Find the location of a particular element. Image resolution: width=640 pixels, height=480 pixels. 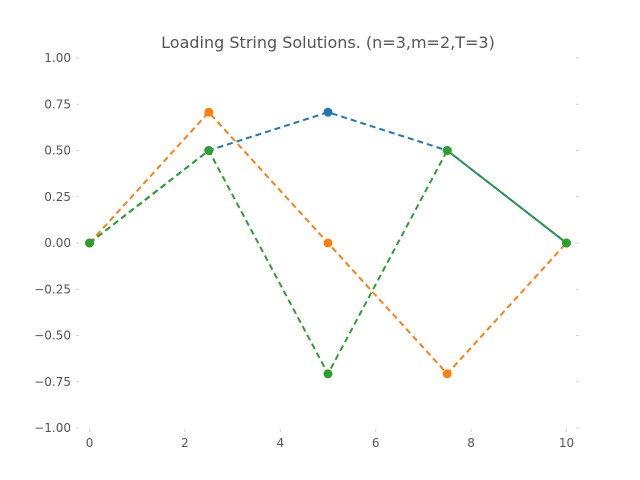

y-tick-label: −1.00 is located at coordinates (52, 428).